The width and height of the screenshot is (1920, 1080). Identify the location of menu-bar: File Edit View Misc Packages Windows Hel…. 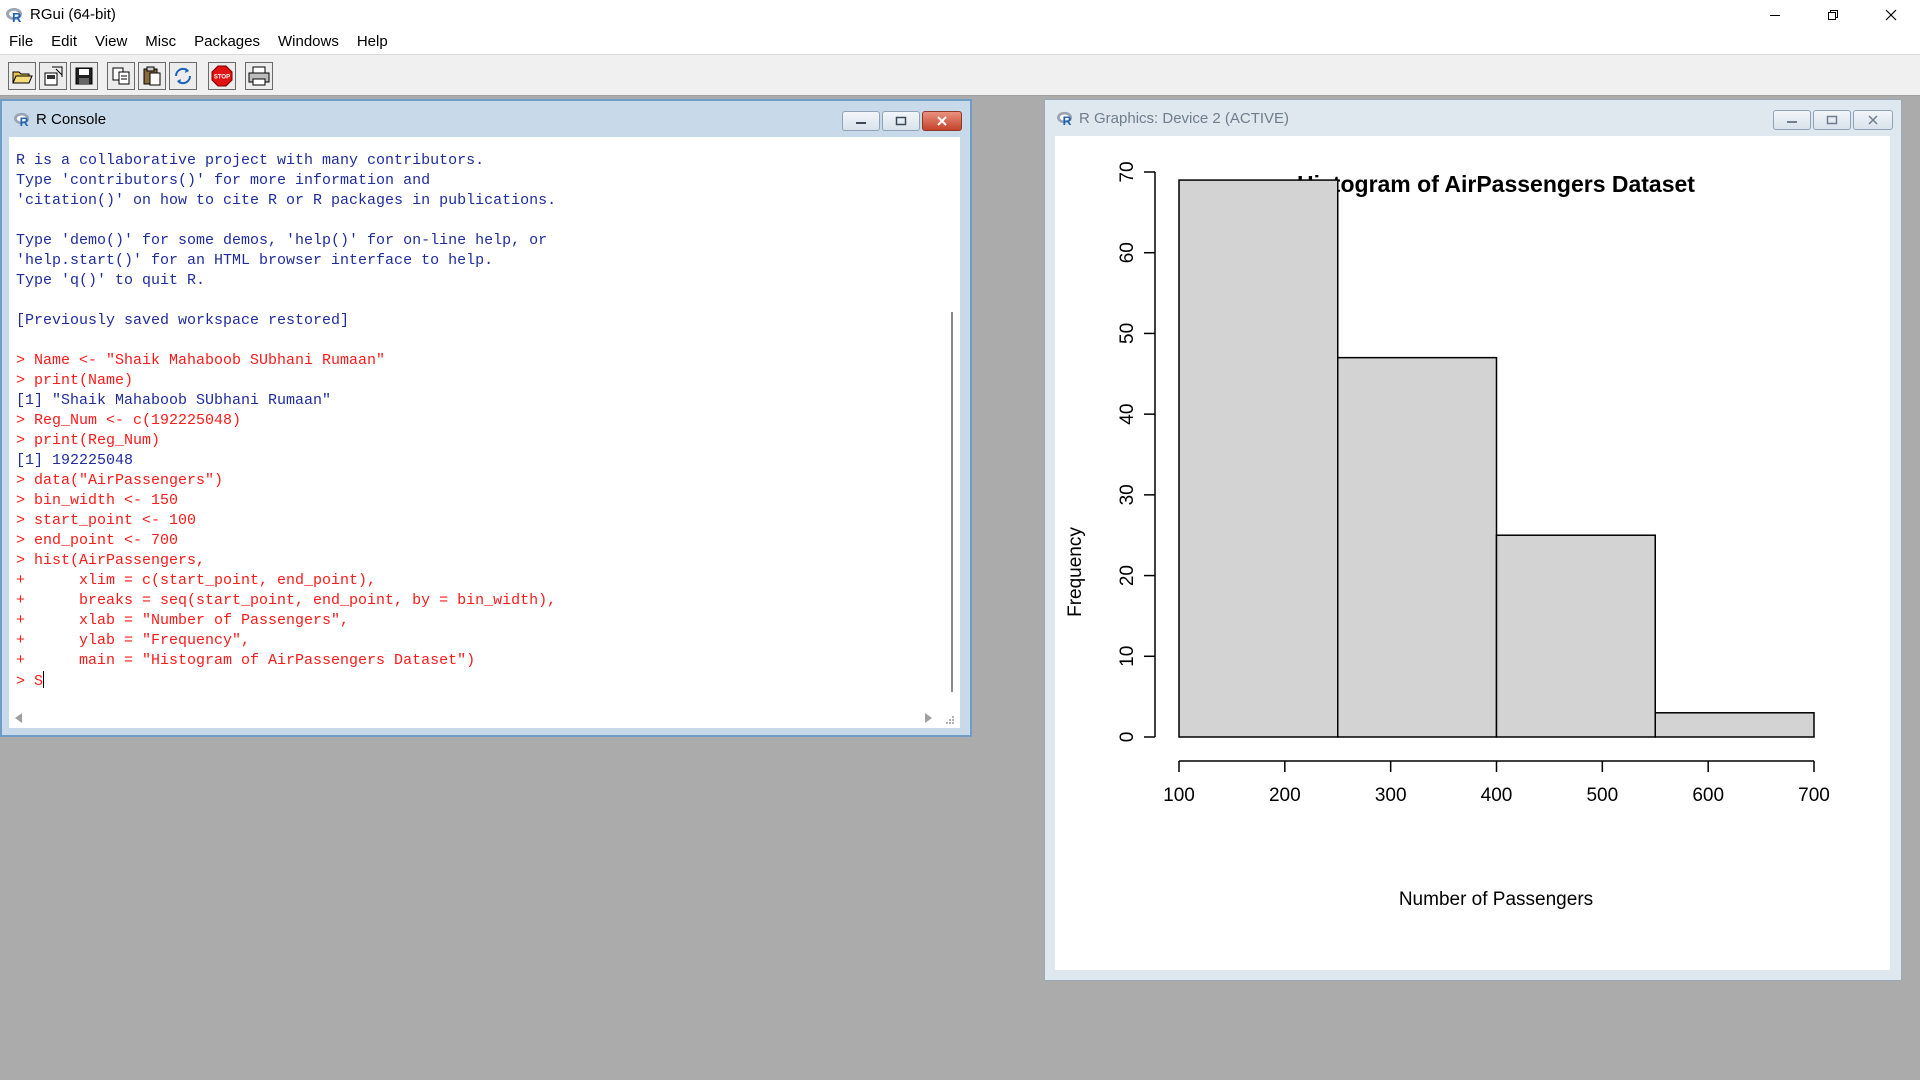
(960, 41).